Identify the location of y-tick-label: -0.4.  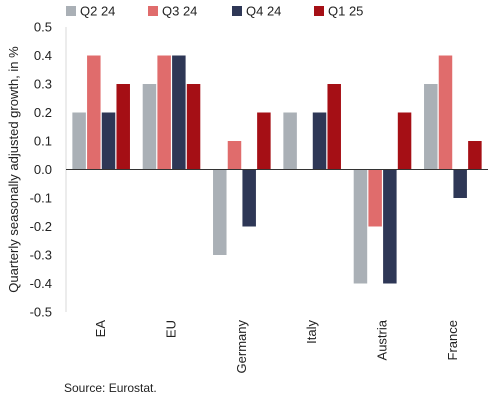
(41, 283).